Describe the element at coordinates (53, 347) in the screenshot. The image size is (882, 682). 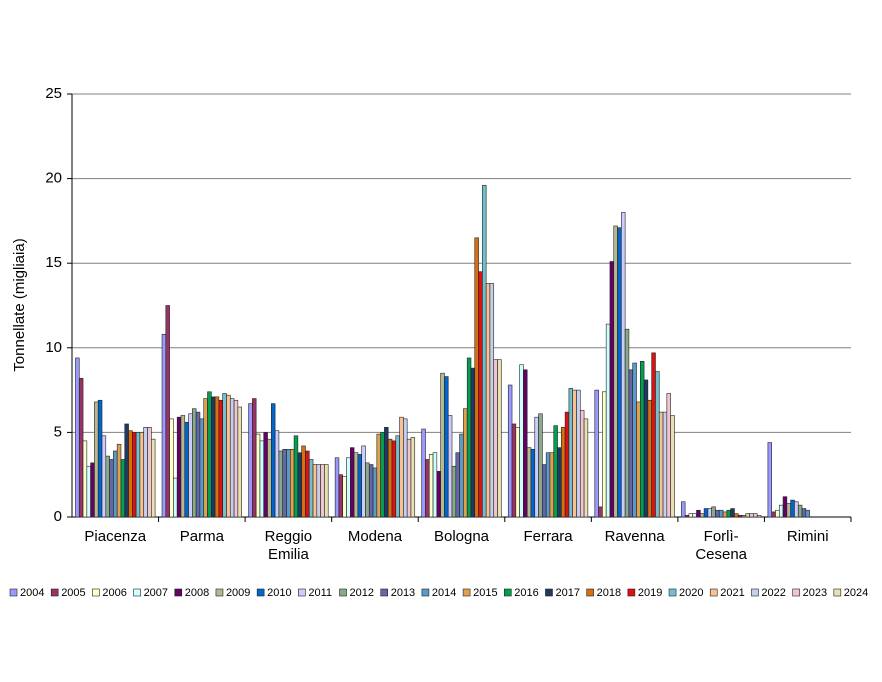
I see `y-tick-label: 10` at that location.